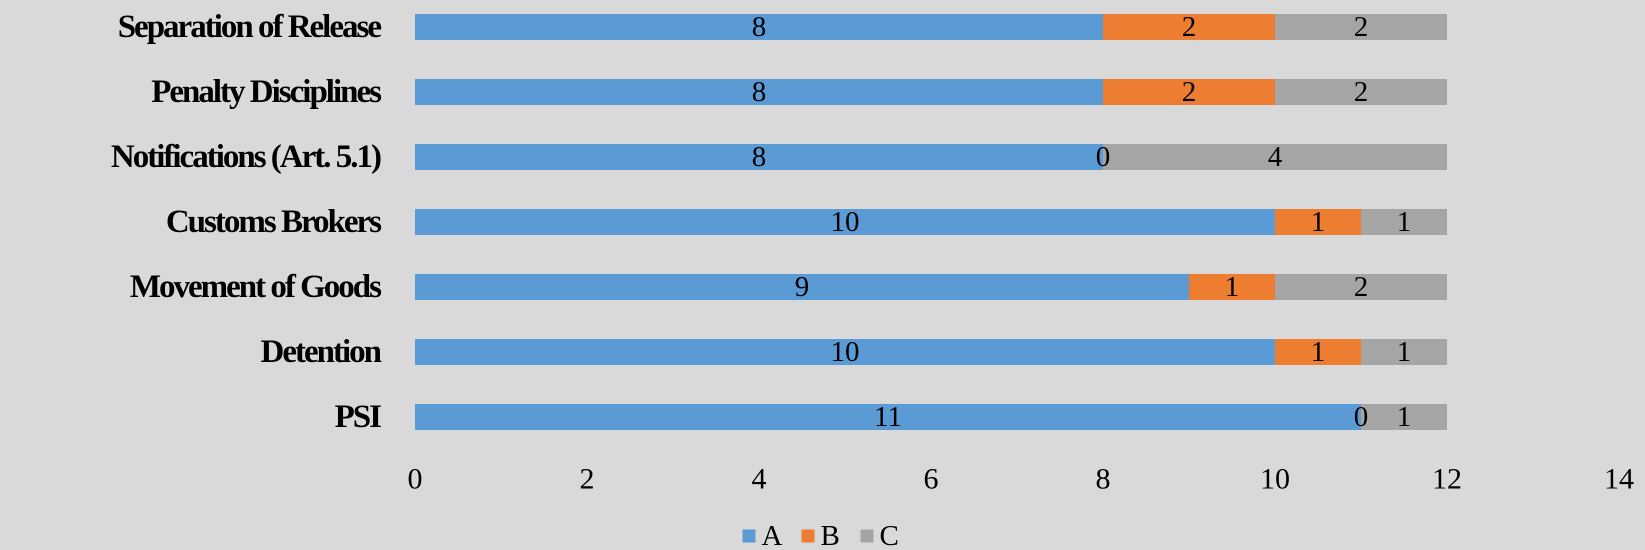  What do you see at coordinates (246, 157) in the screenshot?
I see `category-label-notifications-art-5-1: Notifications (Art. 5.1)` at bounding box center [246, 157].